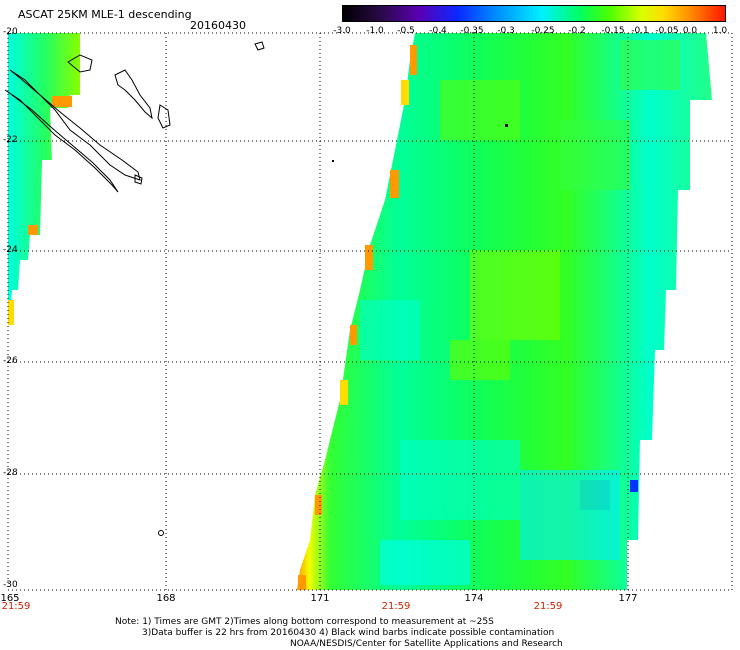  I want to click on colorbar-label: -1.0, so click(375, 31).